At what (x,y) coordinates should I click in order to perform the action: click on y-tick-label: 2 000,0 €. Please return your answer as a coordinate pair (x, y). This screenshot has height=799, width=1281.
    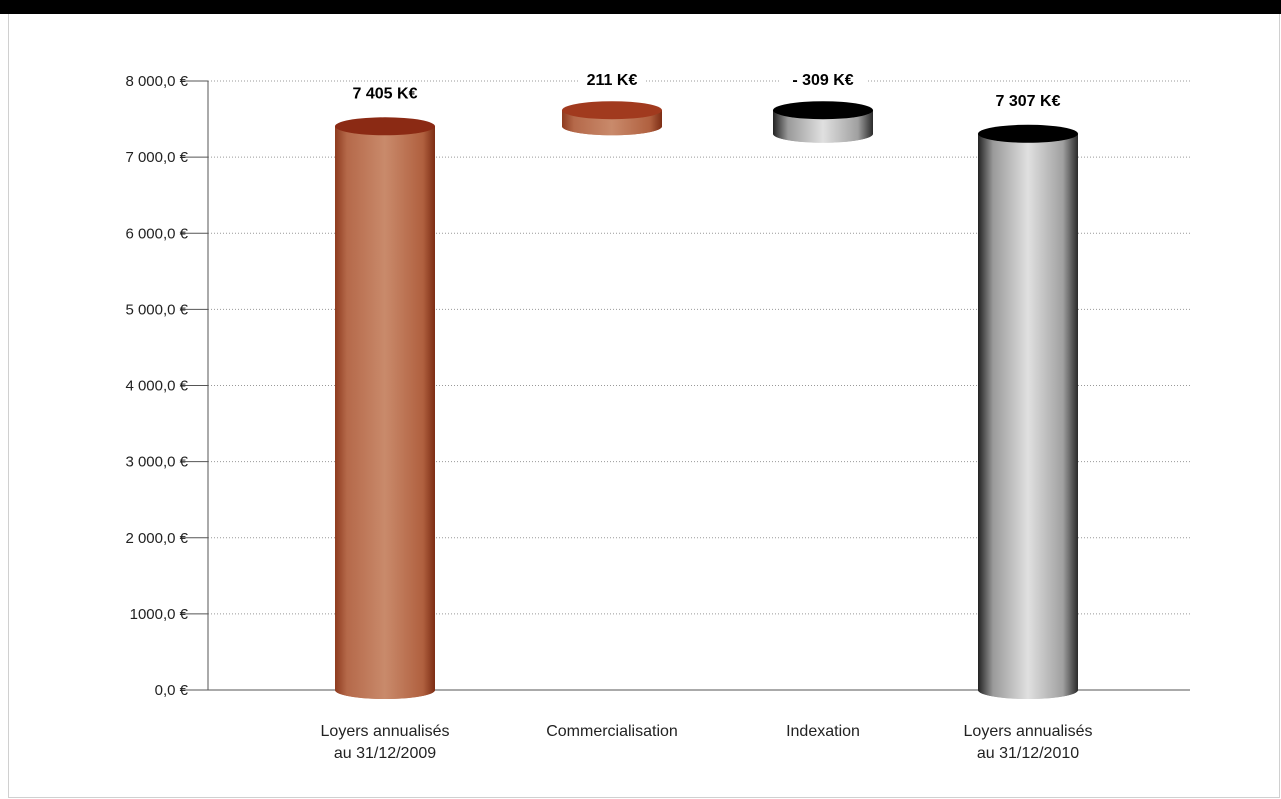
    Looking at the image, I should click on (156, 538).